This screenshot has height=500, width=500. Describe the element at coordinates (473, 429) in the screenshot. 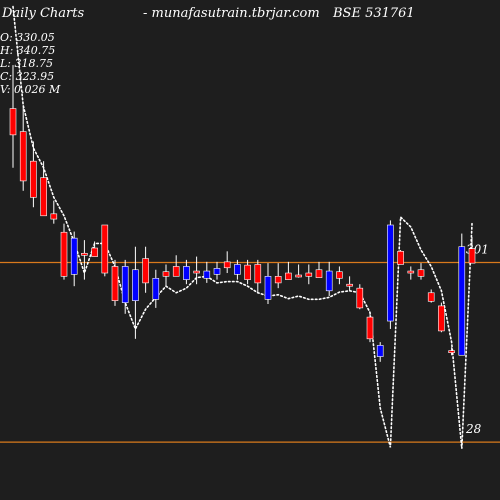

I see `level-label-1: 28` at that location.